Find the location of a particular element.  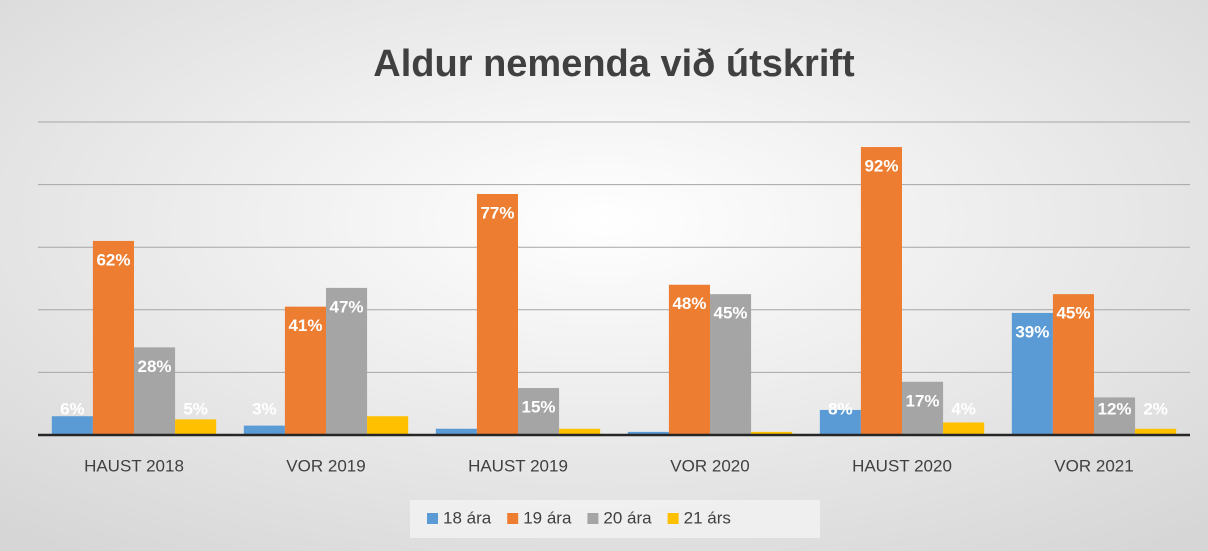

x-tick-label: VOR 2019 is located at coordinates (325, 465).